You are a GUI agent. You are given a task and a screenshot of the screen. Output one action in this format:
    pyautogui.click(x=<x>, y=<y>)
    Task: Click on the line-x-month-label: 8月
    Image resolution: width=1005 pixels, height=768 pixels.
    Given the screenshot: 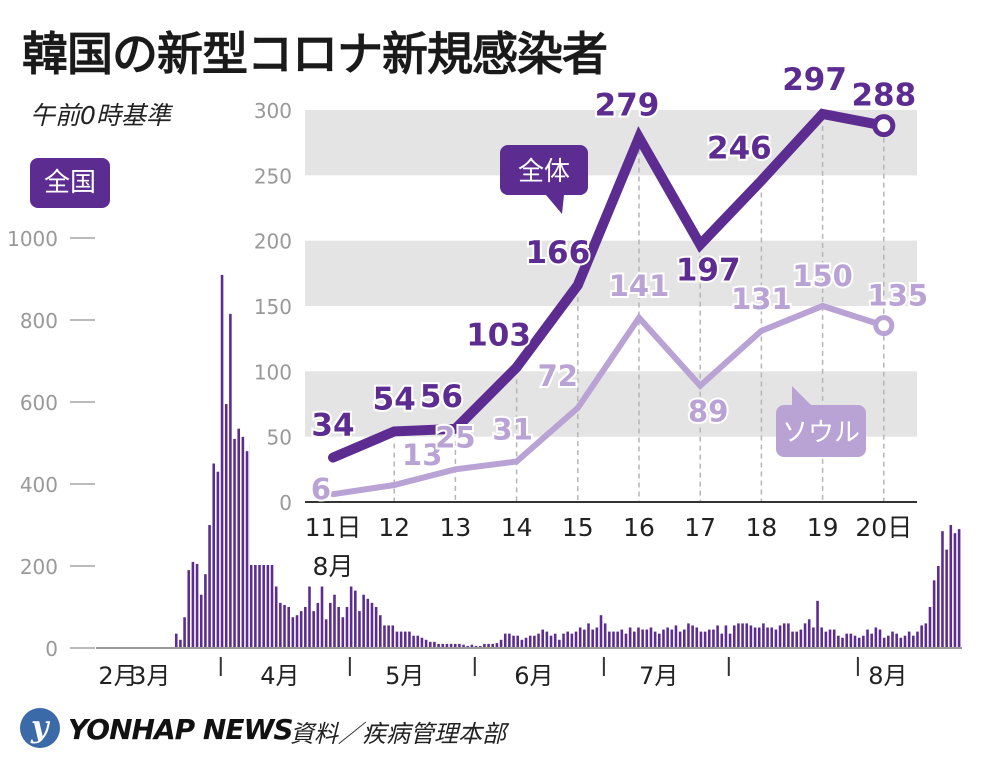 What is the action you would take?
    pyautogui.click(x=333, y=566)
    